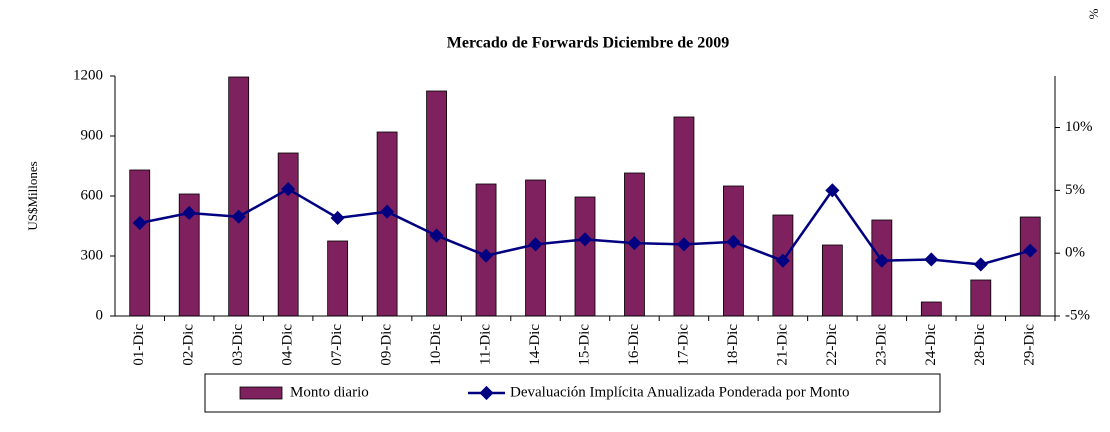 The width and height of the screenshot is (1110, 432). I want to click on y2-tick-label: 10%, so click(1079, 127).